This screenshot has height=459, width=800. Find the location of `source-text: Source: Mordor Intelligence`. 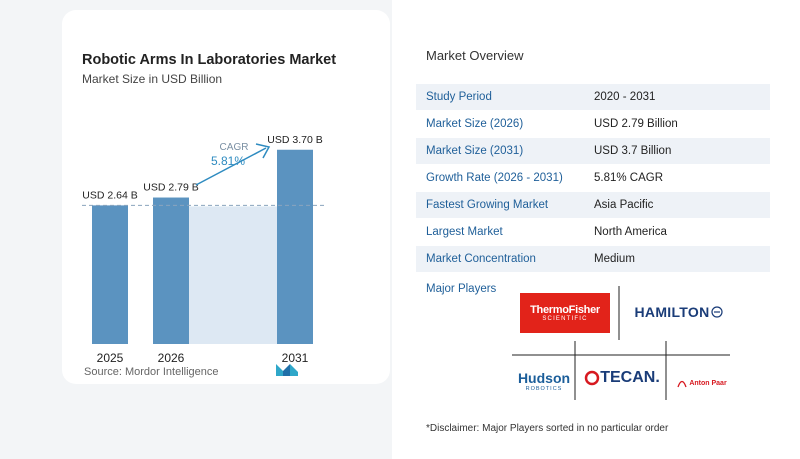

source-text: Source: Mordor Intelligence is located at coordinates (151, 372).